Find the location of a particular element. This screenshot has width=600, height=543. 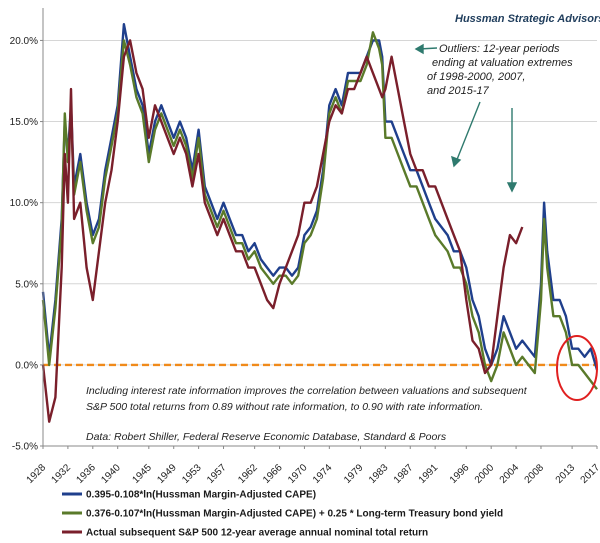

annotation-outliers-line-3: of 1998-2000, 2007, is located at coordinates (476, 77).